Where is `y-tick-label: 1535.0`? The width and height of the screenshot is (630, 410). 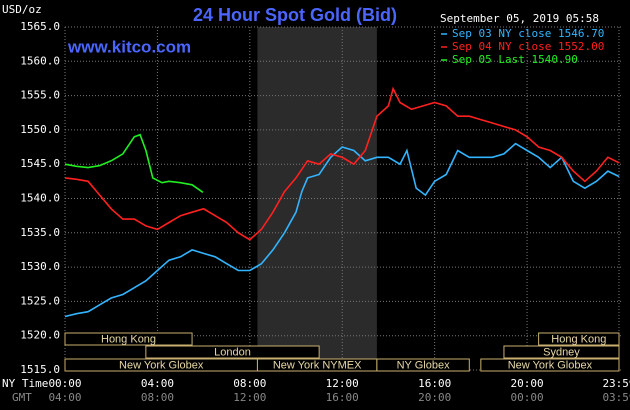
y-tick-label: 1535.0 is located at coordinates (40, 232).